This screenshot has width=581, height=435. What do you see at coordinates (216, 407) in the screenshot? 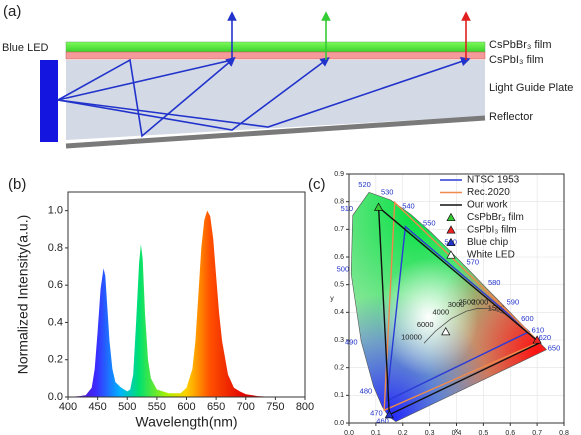
I see `x-tick-label: 650` at bounding box center [216, 407].